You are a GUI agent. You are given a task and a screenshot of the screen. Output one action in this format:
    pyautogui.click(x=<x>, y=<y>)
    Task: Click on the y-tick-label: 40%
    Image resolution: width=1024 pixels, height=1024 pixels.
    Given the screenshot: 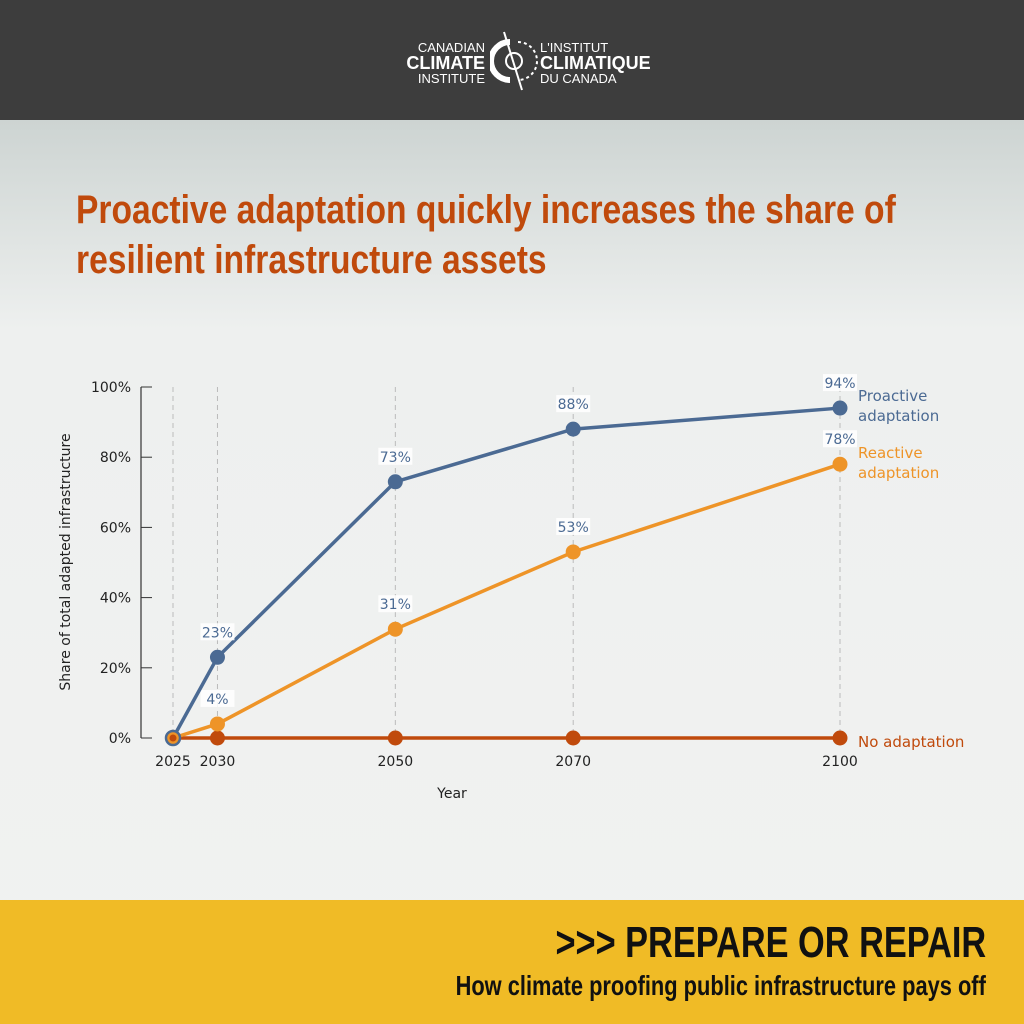 What is the action you would take?
    pyautogui.click(x=115, y=599)
    